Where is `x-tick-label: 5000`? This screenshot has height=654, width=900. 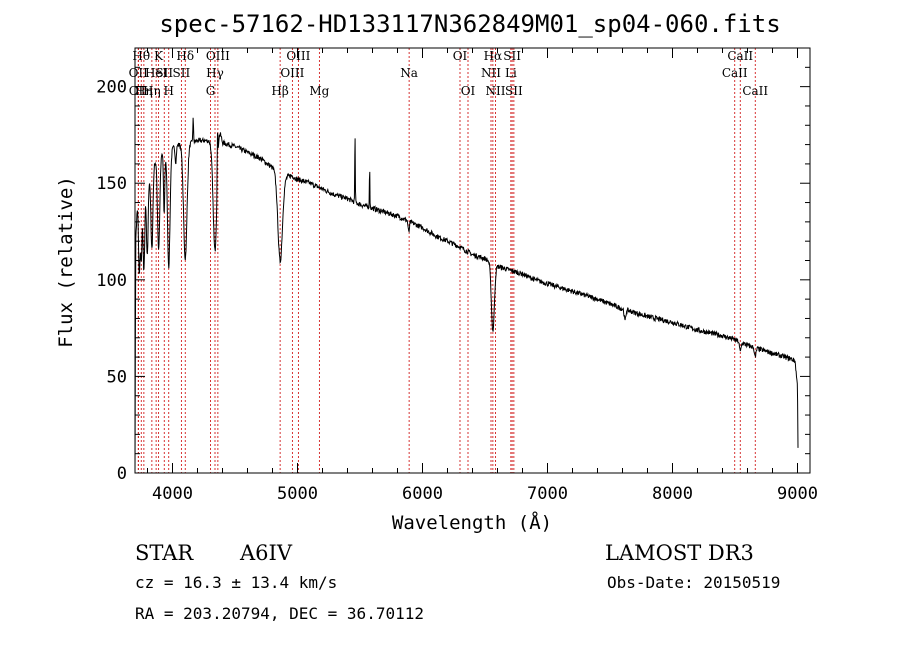
x-tick-label: 5000 is located at coordinates (297, 494).